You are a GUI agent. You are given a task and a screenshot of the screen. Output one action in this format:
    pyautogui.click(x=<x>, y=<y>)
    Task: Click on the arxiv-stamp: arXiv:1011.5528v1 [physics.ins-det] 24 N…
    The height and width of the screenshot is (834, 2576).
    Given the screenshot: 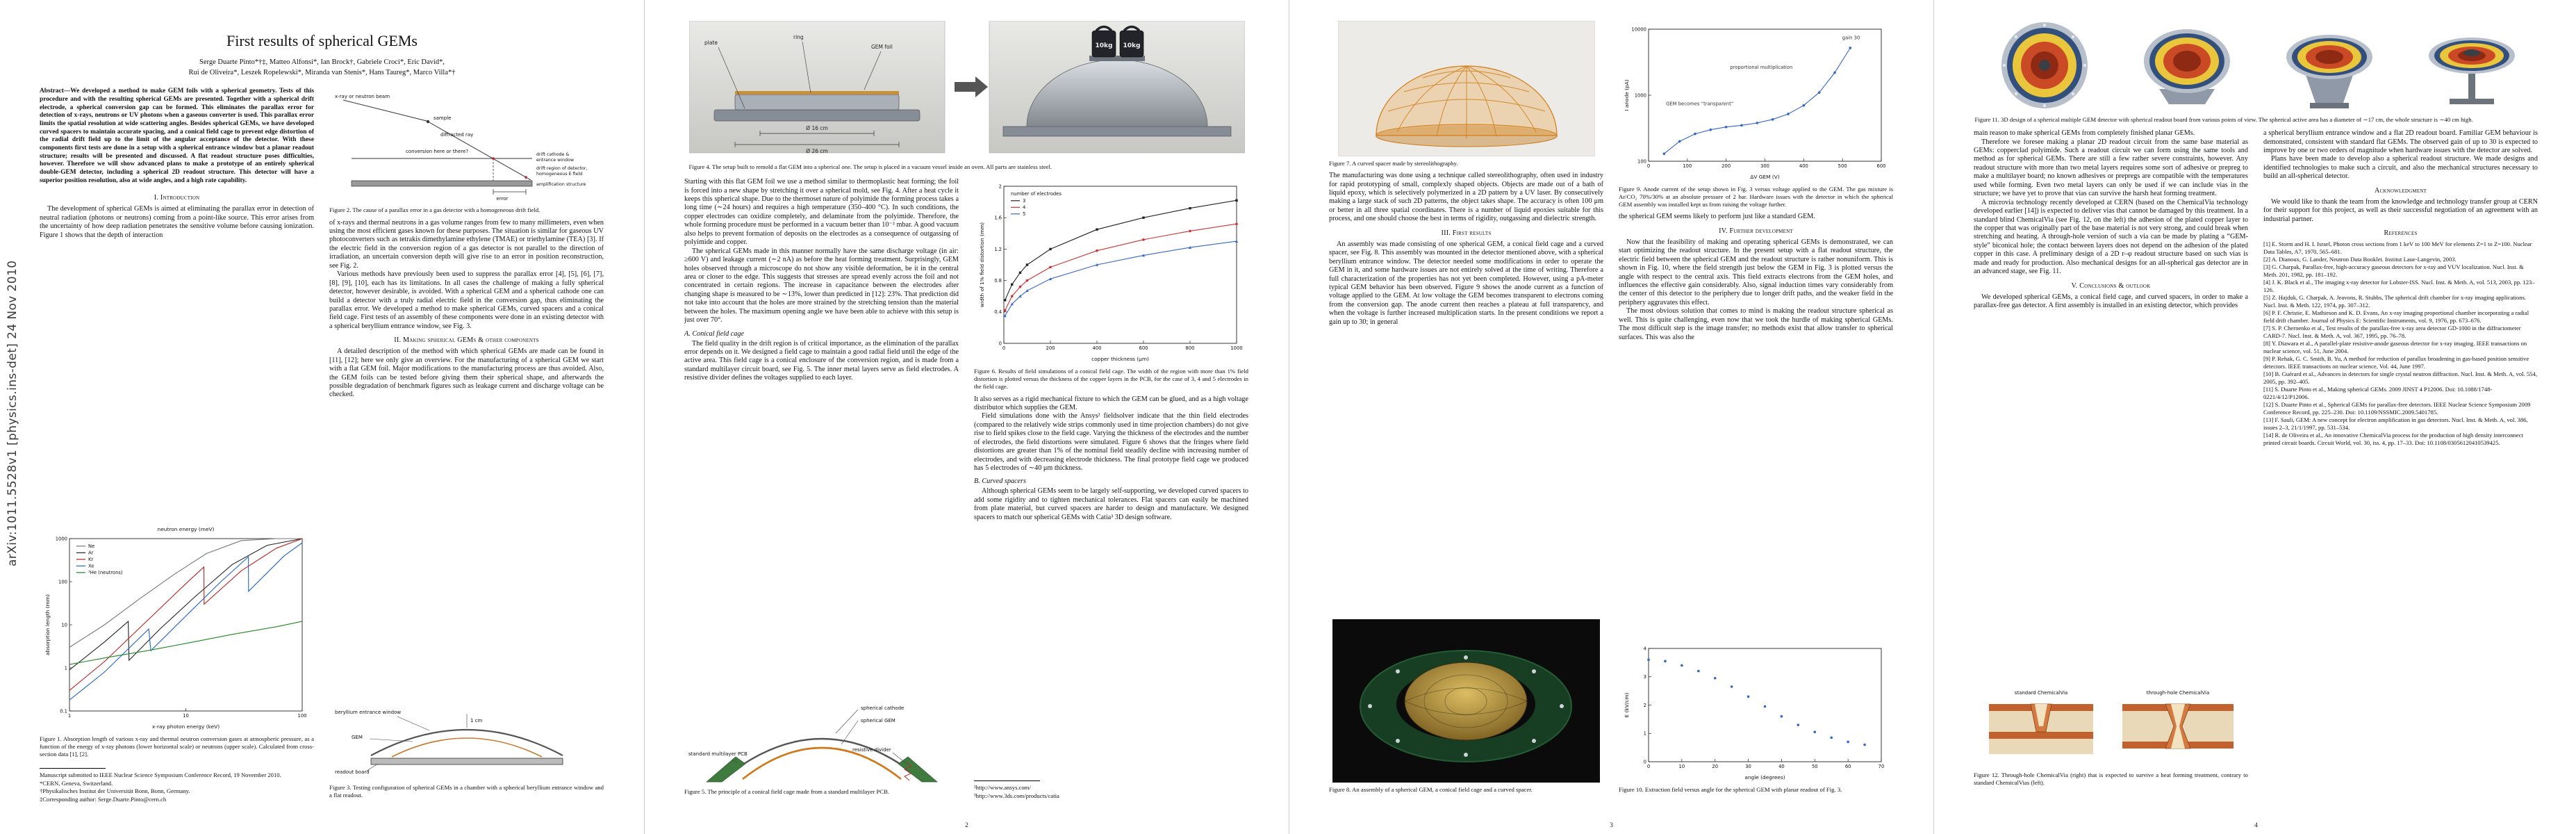 What is the action you would take?
    pyautogui.click(x=12, y=413)
    